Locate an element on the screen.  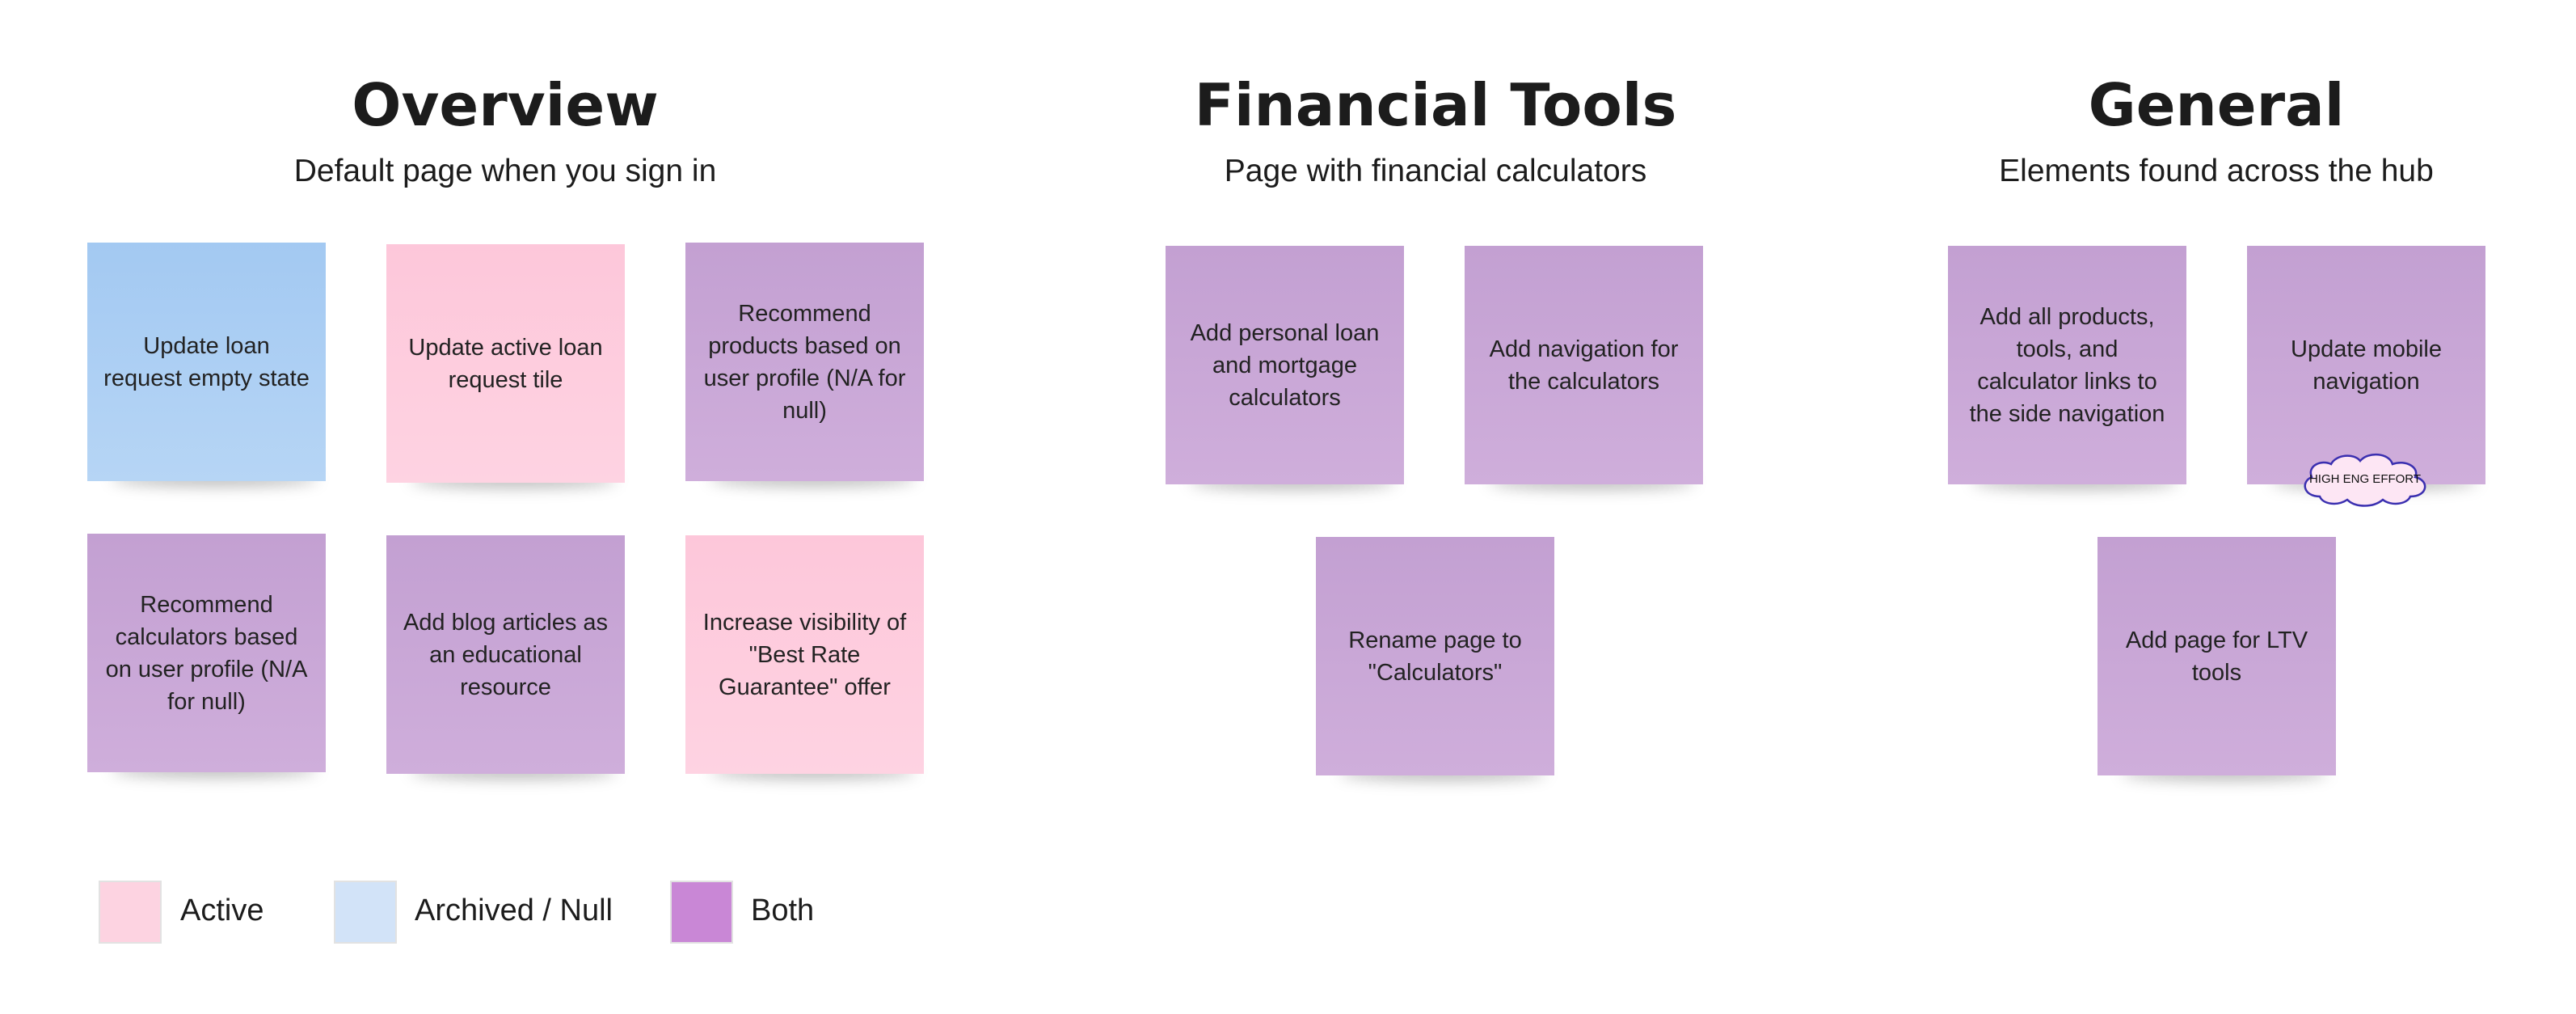
legend-swatch-both is located at coordinates (701, 913).